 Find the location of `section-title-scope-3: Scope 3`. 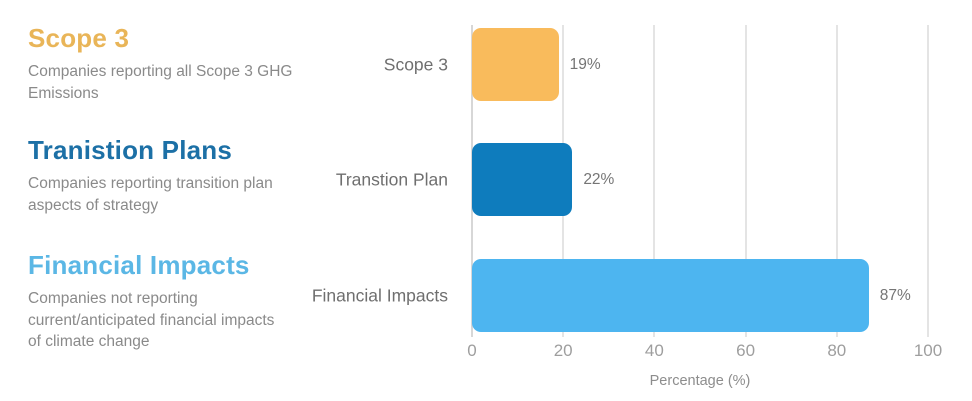

section-title-scope-3: Scope 3 is located at coordinates (79, 38).